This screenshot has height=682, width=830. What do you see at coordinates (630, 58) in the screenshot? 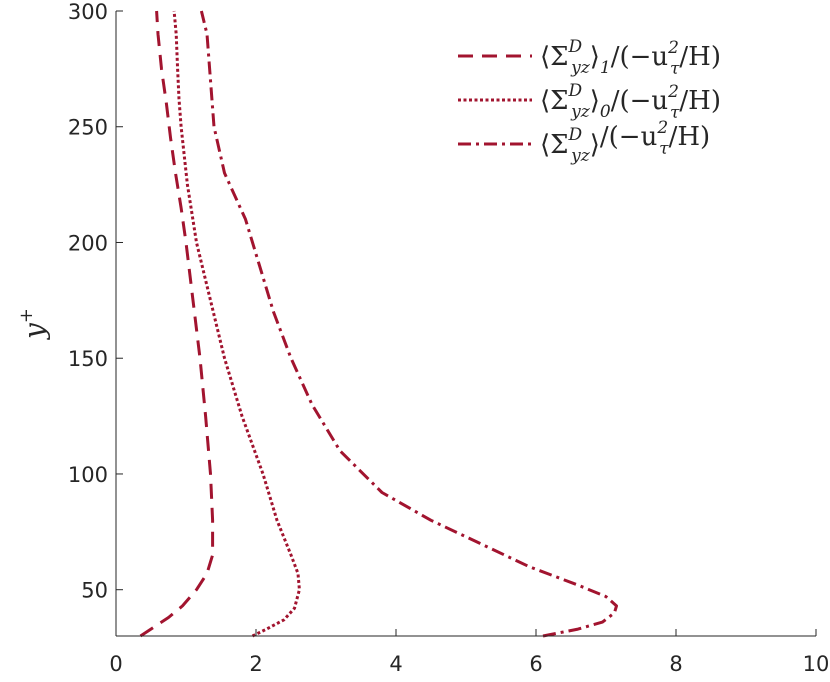
I see `legend-entry-label: ⟨ΣD yz⟩1/(−u2 τ/H)` at bounding box center [630, 58].